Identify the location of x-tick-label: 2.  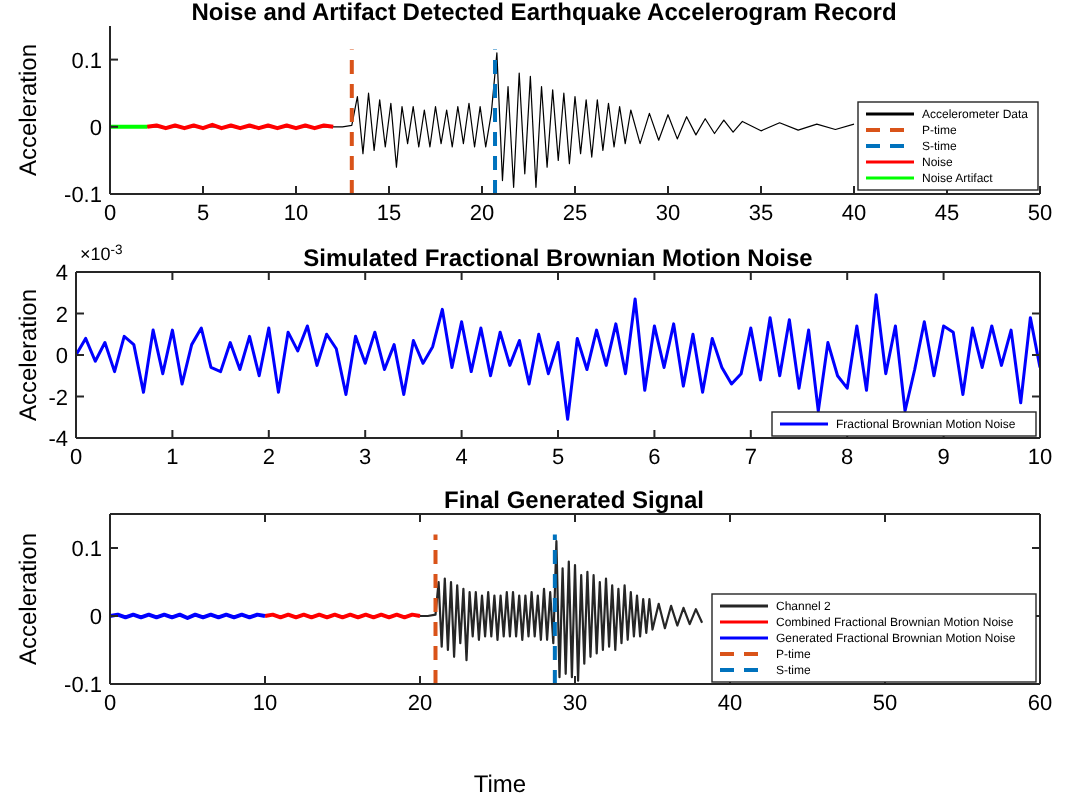
(268, 458).